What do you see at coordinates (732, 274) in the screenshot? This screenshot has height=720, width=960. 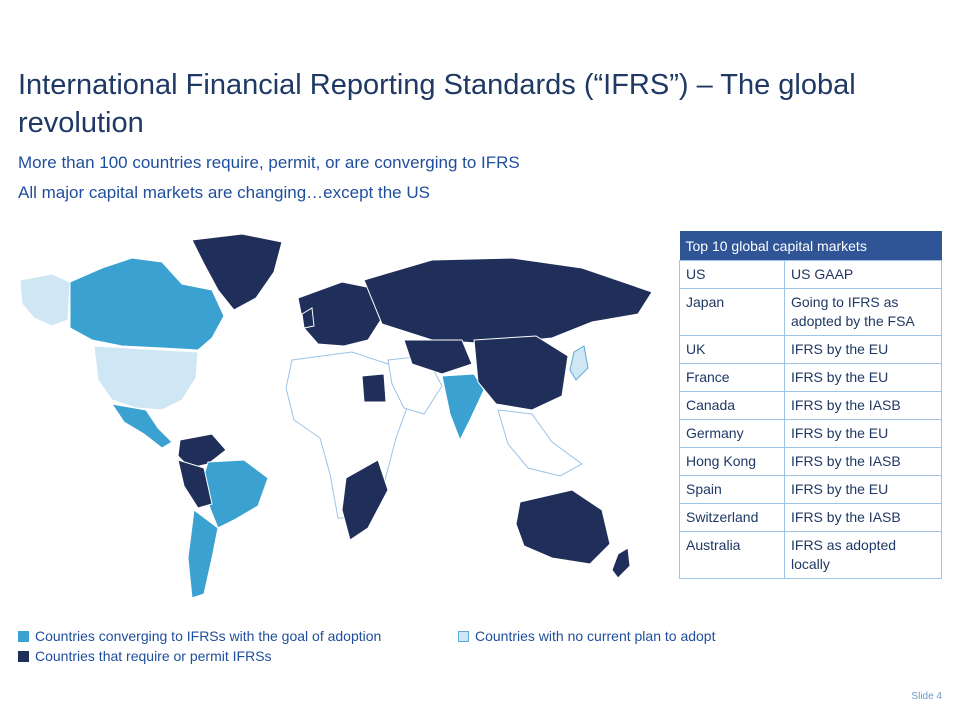 I see `market-cell: US` at bounding box center [732, 274].